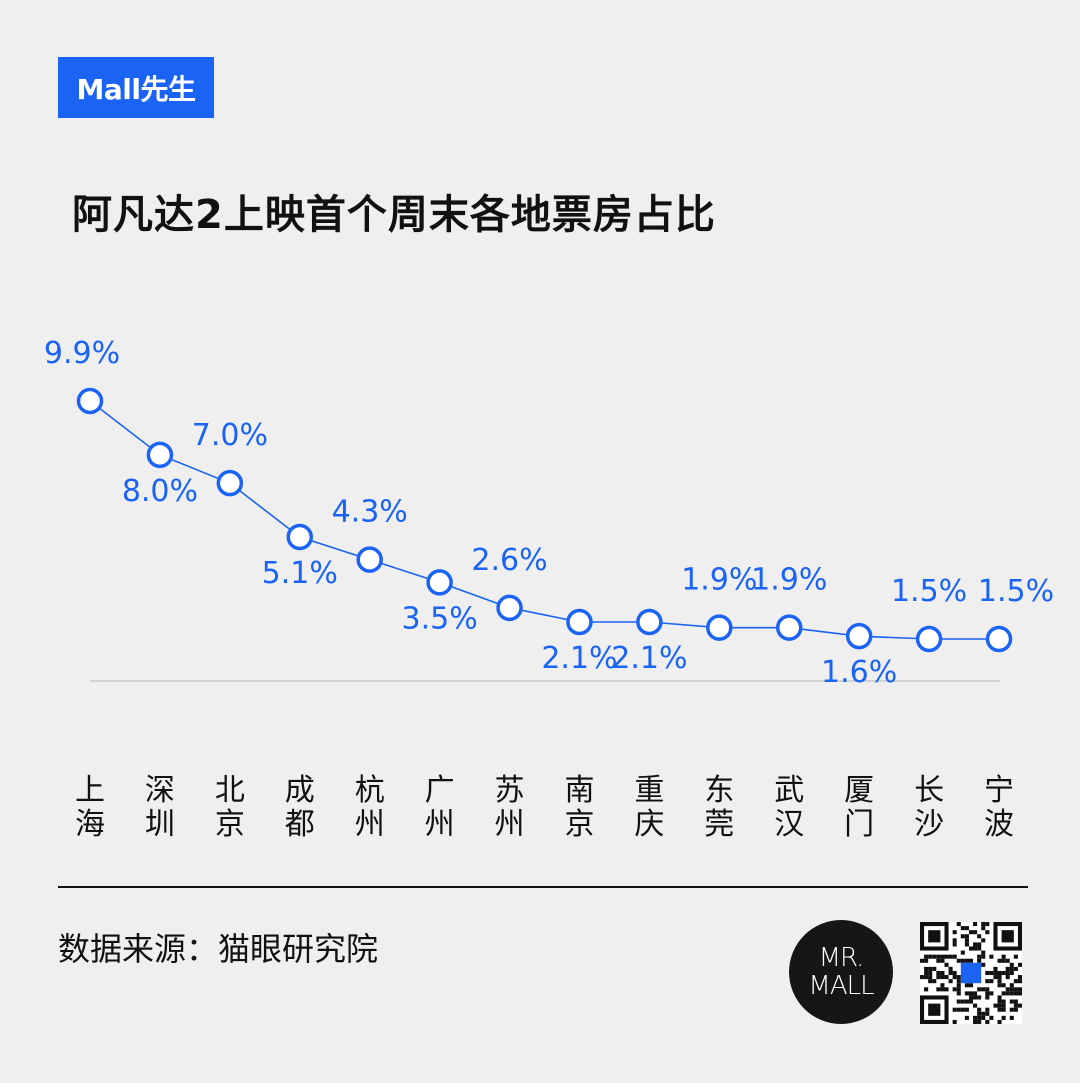 The width and height of the screenshot is (1080, 1083). I want to click on qr-code-icon, so click(971, 973).